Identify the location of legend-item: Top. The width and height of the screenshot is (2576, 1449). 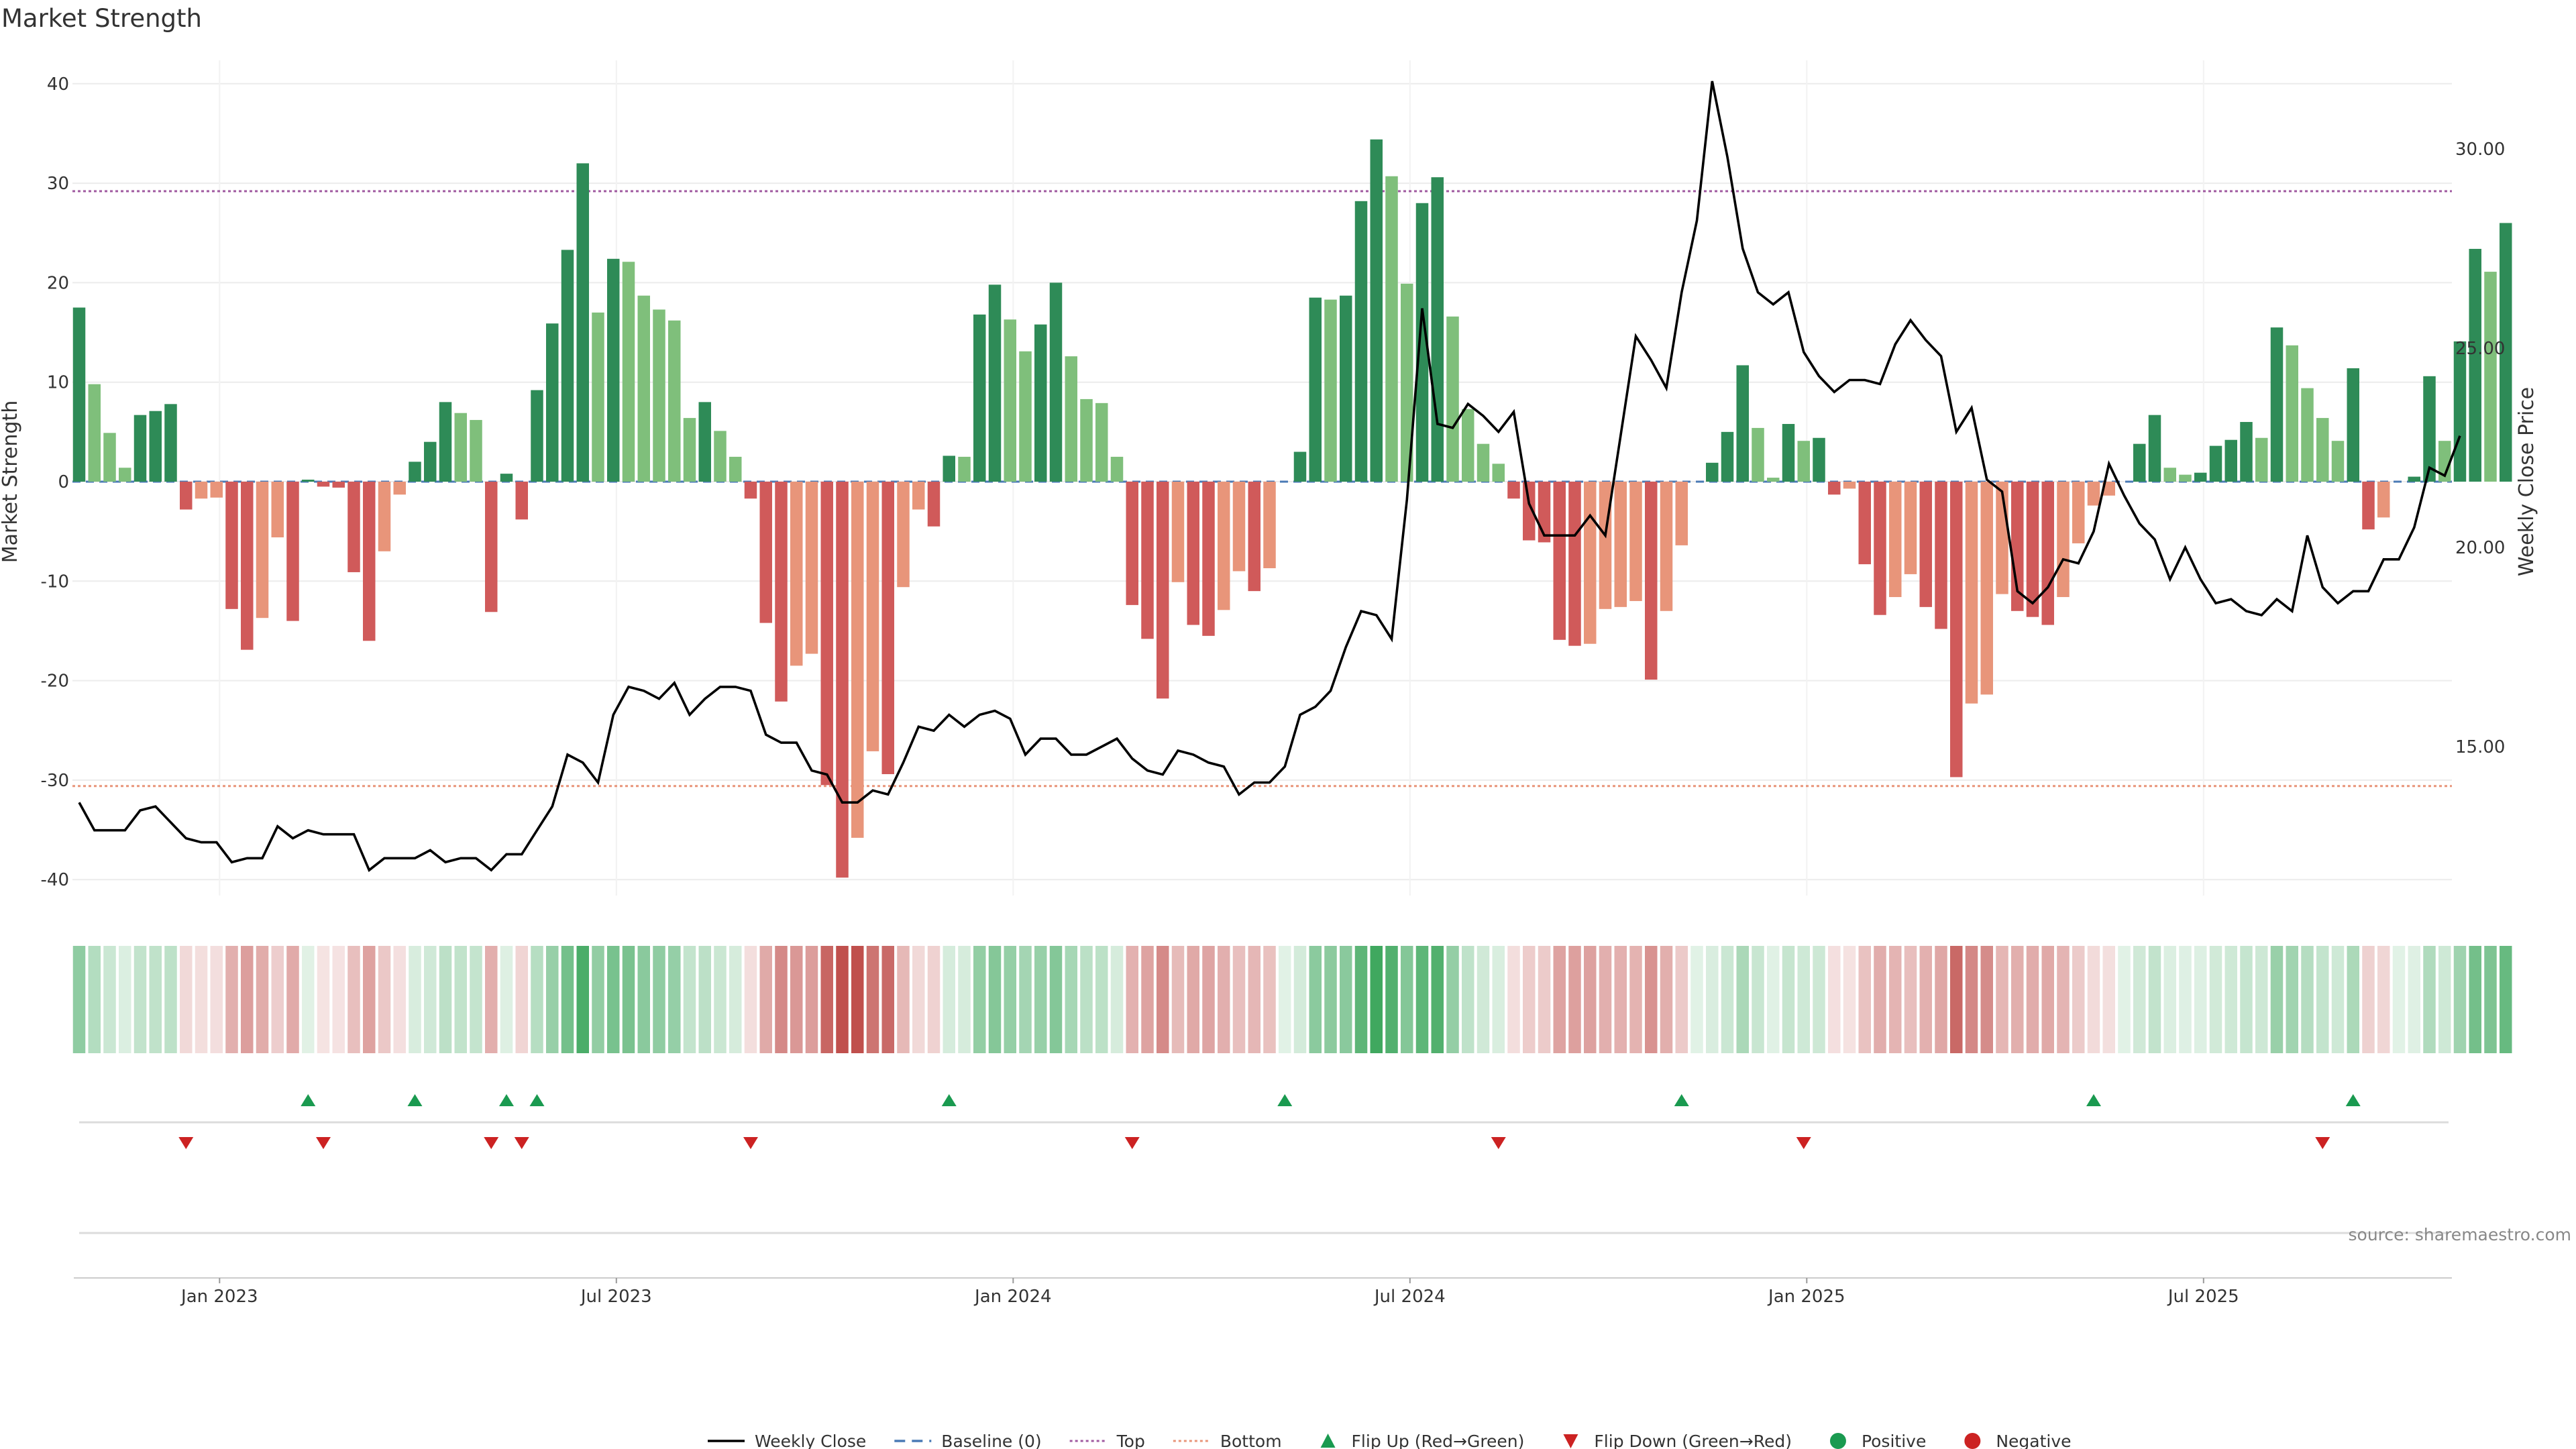
(1107, 1440).